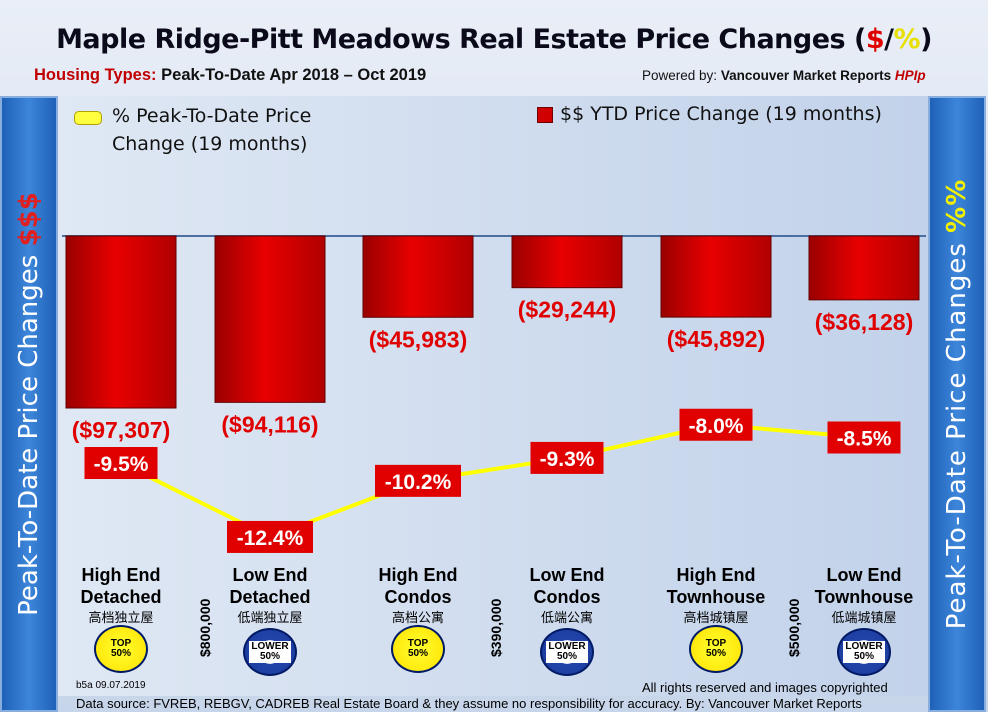  I want to click on percent-line, so click(492, 480).